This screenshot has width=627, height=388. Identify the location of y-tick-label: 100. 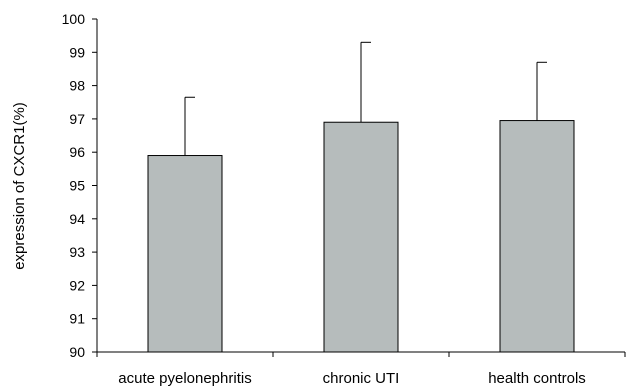
(74, 19).